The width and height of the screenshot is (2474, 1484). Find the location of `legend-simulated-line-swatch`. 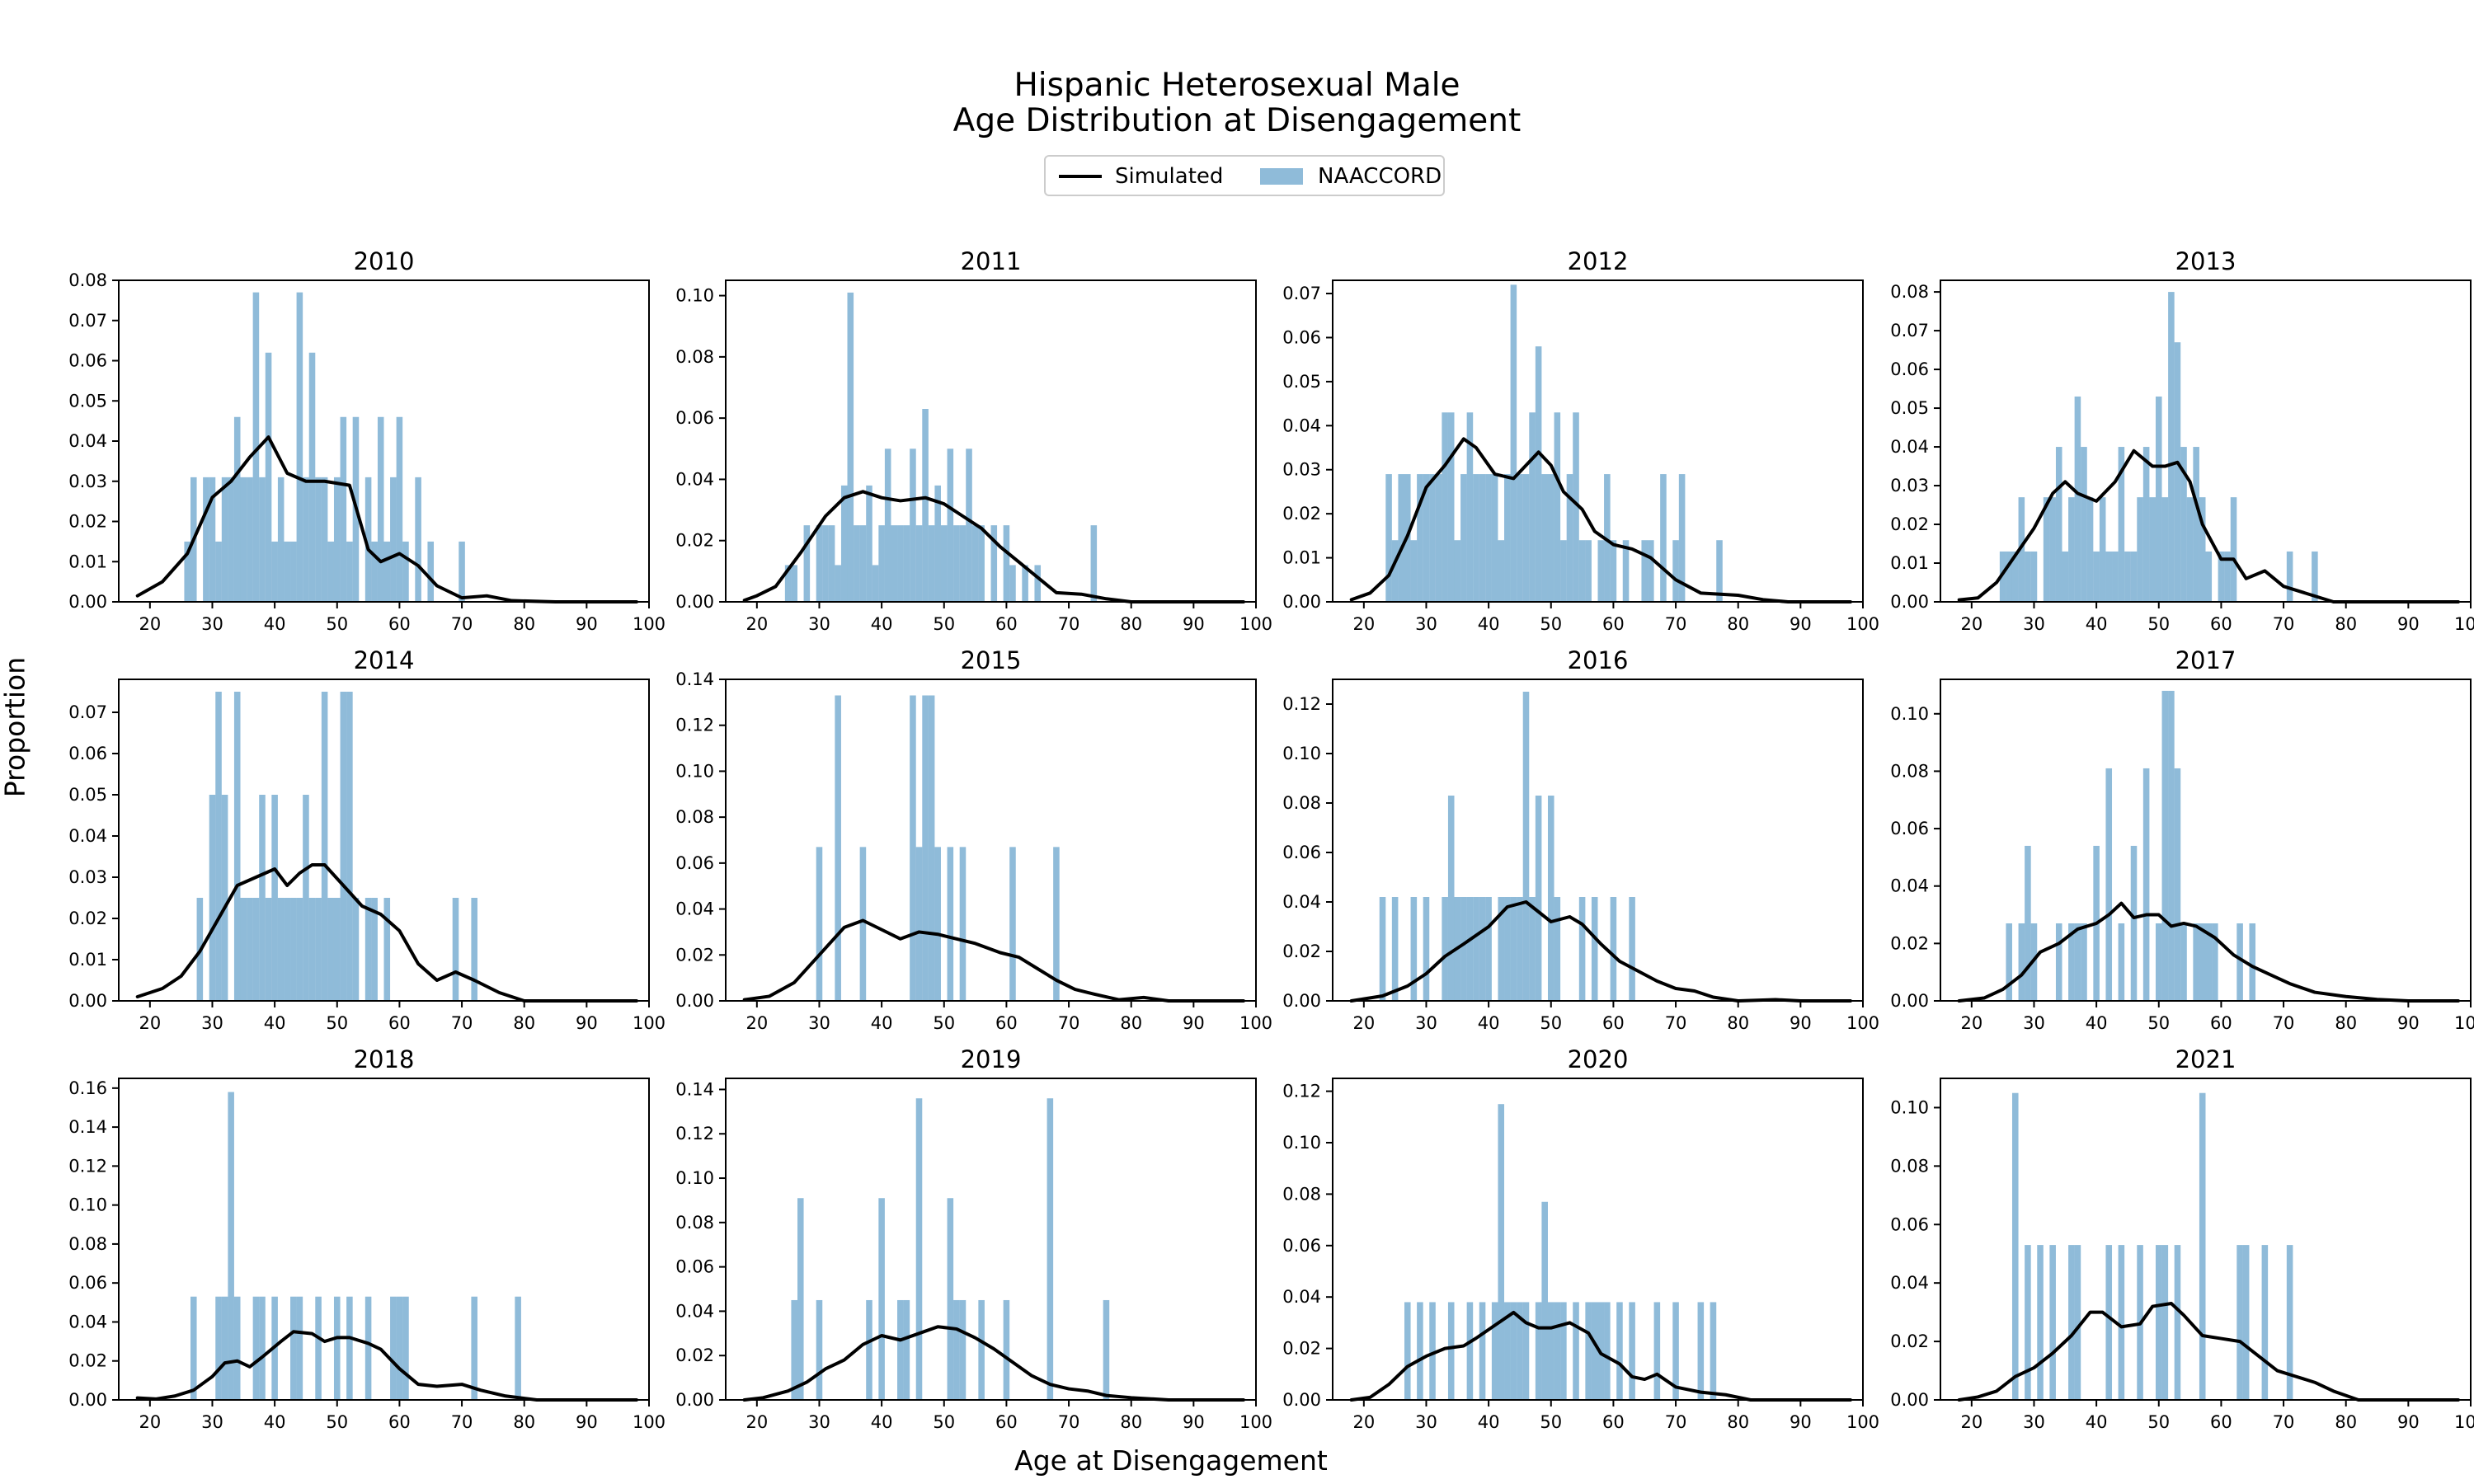

legend-simulated-line-swatch is located at coordinates (1080, 176).